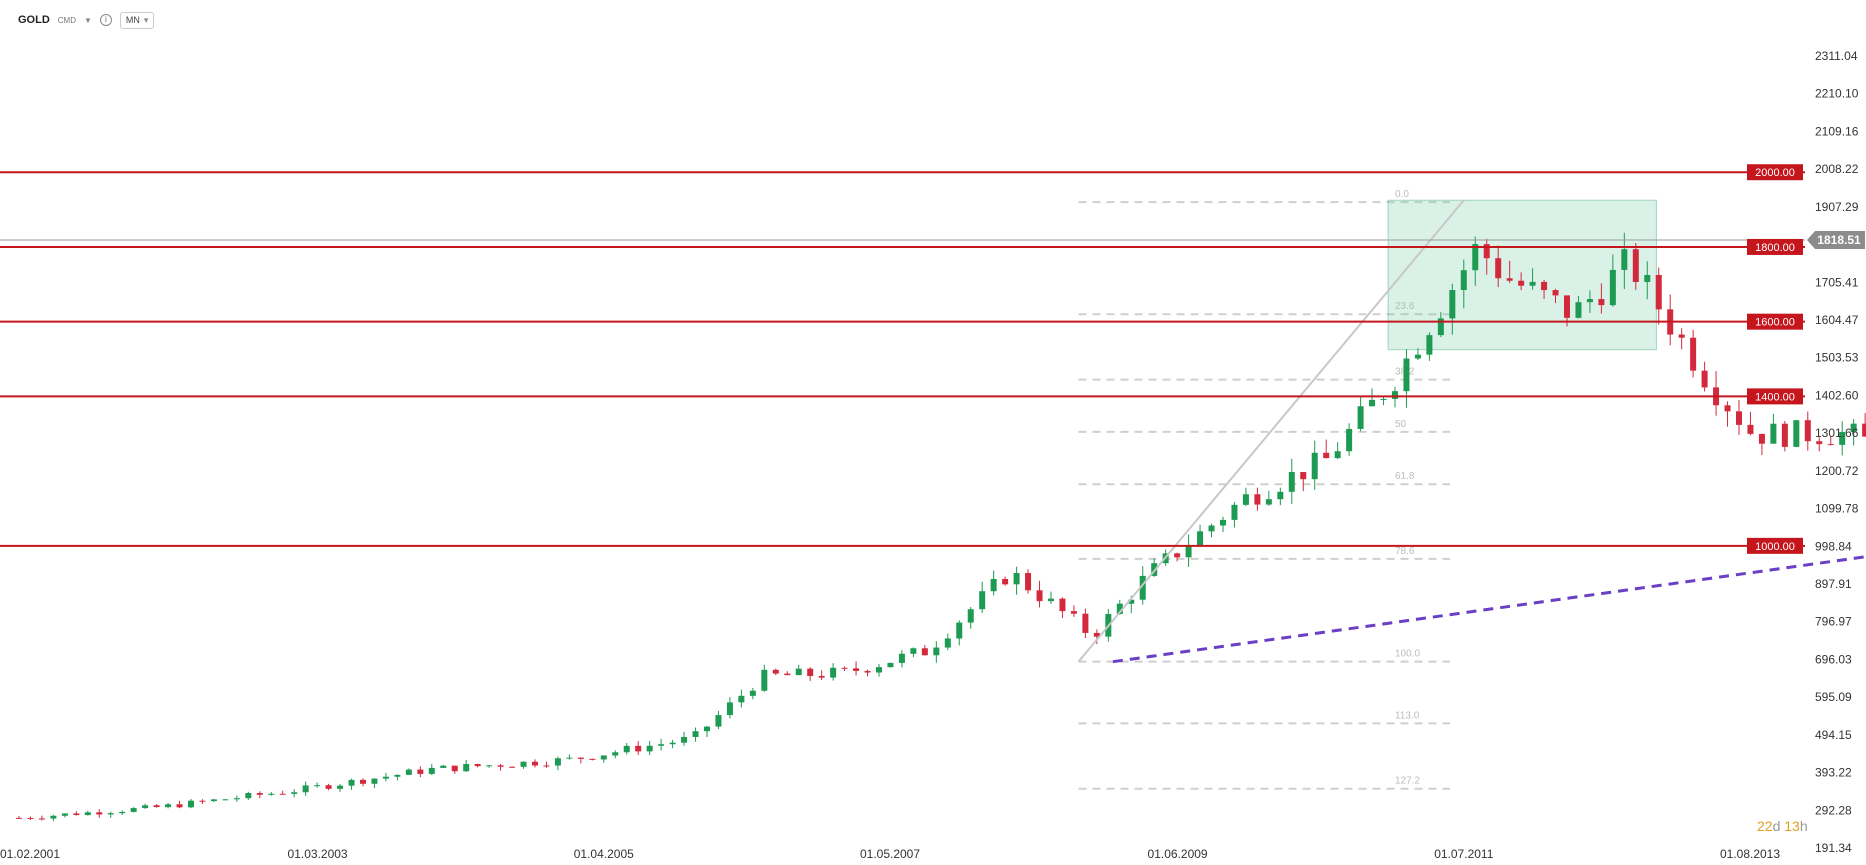  What do you see at coordinates (1782, 826) in the screenshot?
I see `candle-countdown: 22d 13h` at bounding box center [1782, 826].